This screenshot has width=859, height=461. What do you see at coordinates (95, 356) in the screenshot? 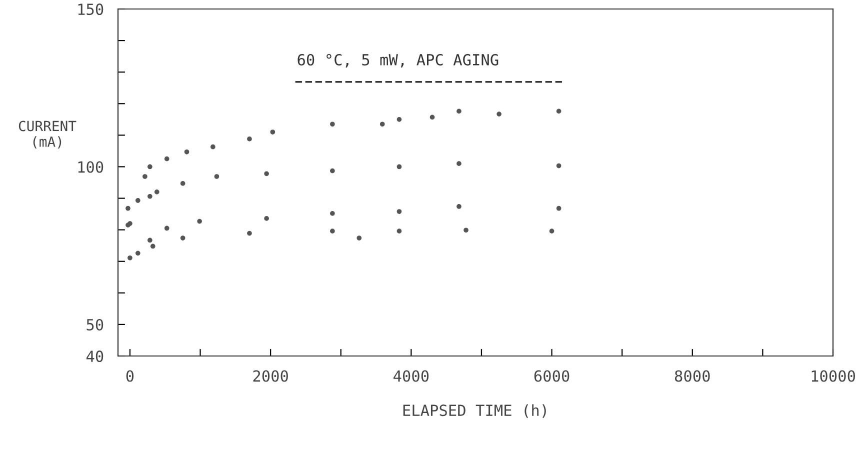
I see `y-tick-label: 40` at bounding box center [95, 356].